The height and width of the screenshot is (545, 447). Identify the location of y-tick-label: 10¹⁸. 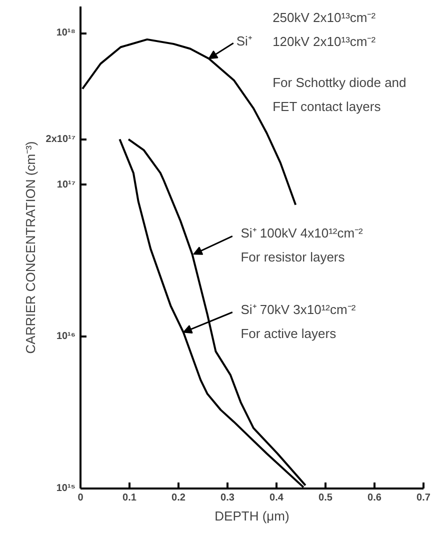
(66, 33).